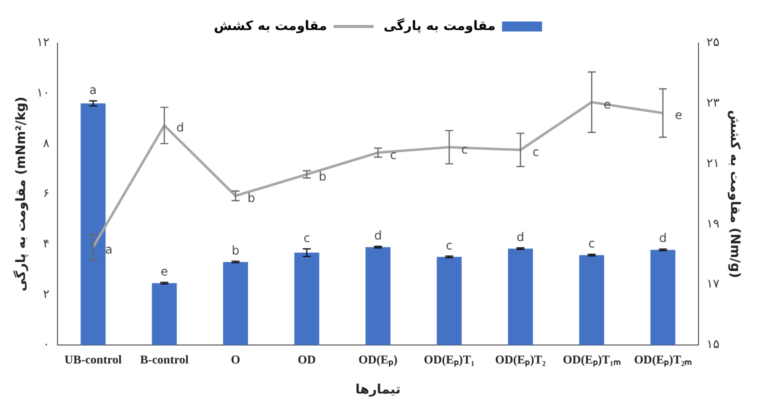 The height and width of the screenshot is (412, 768). What do you see at coordinates (734, 194) in the screenshot?
I see `y2-axis-title: مقاومت به کشش (Nm/g)` at bounding box center [734, 194].